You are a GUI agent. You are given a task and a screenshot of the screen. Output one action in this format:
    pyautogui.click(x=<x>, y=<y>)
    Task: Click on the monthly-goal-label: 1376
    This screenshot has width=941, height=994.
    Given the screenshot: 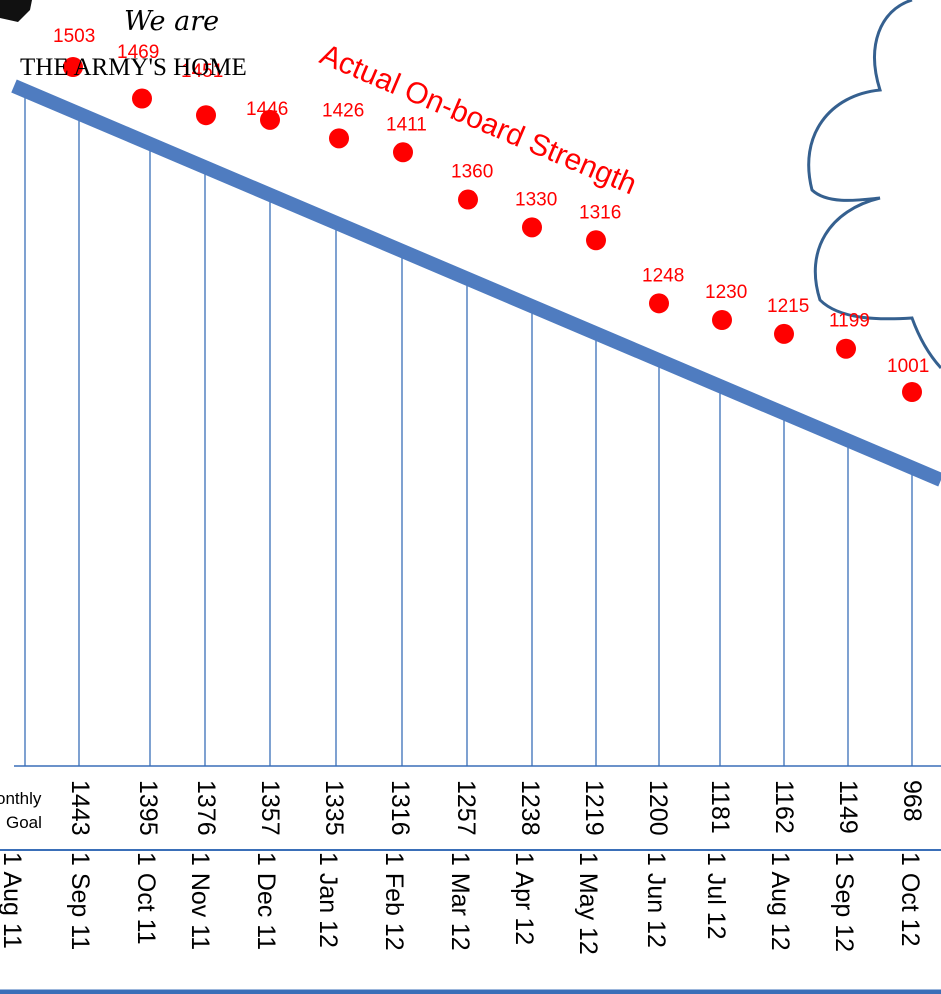 What is the action you would take?
    pyautogui.click(x=206, y=808)
    